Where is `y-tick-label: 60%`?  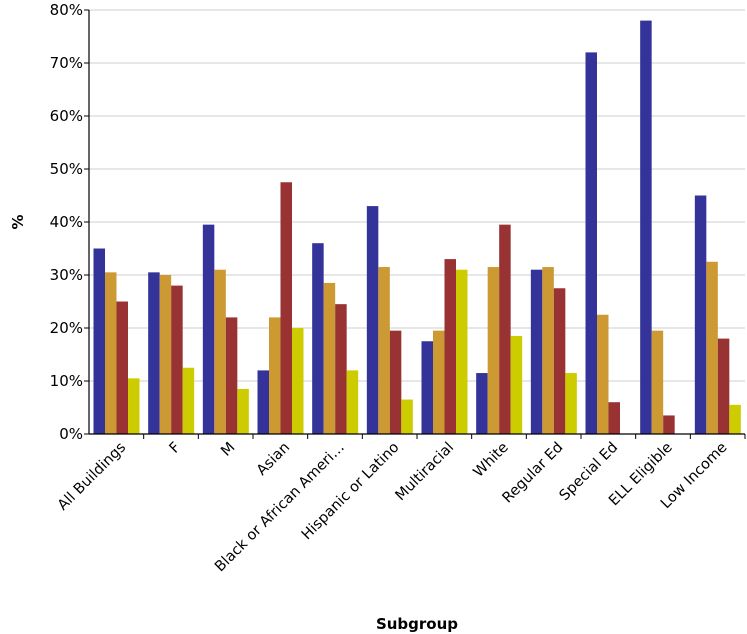 y-tick-label: 60% is located at coordinates (66, 116).